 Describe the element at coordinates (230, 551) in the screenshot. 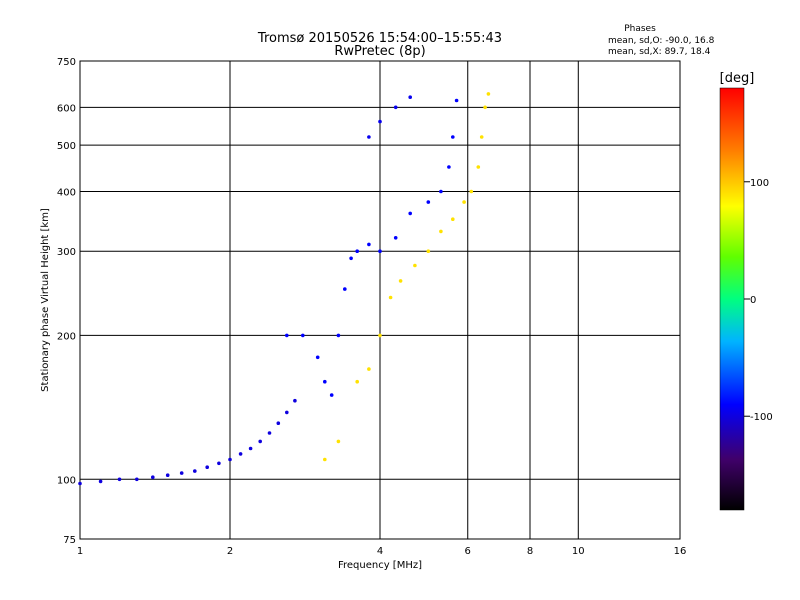

I see `x-tick-label: 2` at that location.